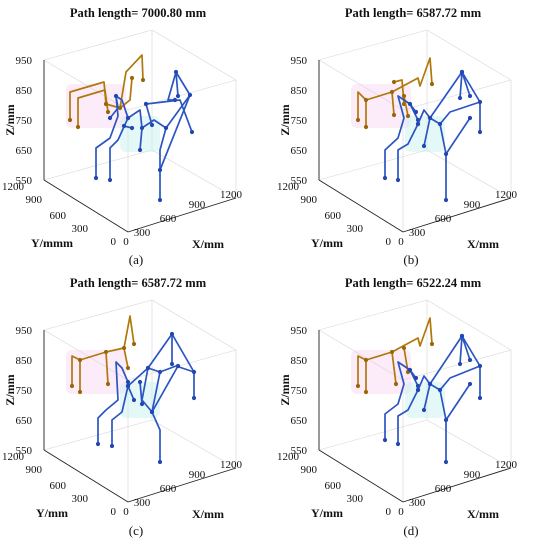  Describe the element at coordinates (410, 530) in the screenshot. I see `panel-caption: (d)` at that location.